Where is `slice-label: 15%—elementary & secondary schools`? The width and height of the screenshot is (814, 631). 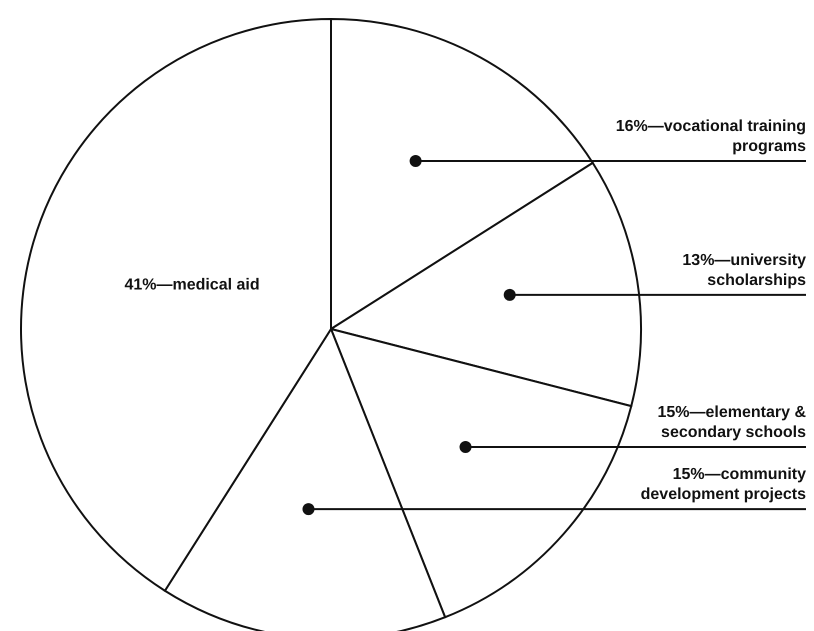 slice-label: 15%—elementary & secondary schools is located at coordinates (731, 423).